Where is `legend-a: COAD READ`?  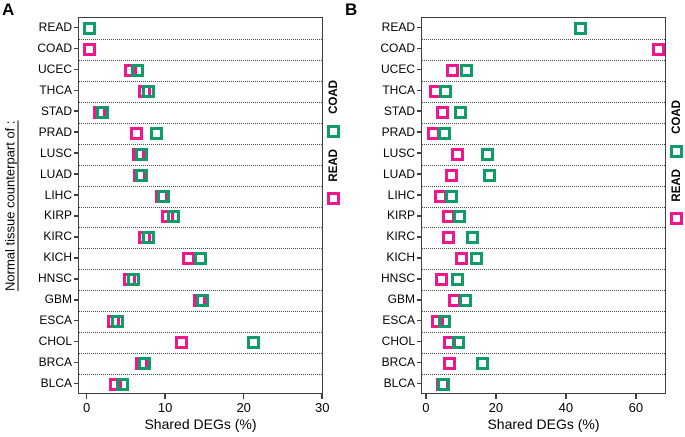
legend-a: COAD READ is located at coordinates (333, 143).